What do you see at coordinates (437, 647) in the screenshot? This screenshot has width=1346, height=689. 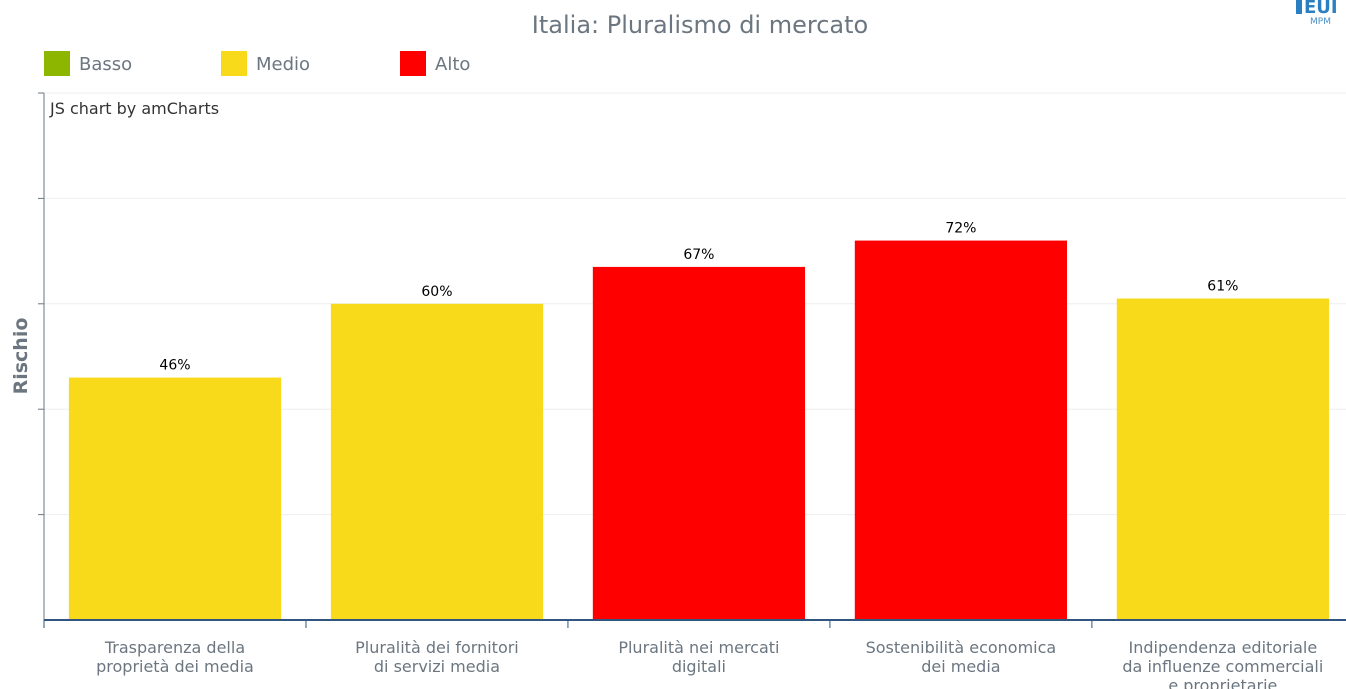 I see `x-tick-label-1-0: Pluralità dei fornitori` at bounding box center [437, 647].